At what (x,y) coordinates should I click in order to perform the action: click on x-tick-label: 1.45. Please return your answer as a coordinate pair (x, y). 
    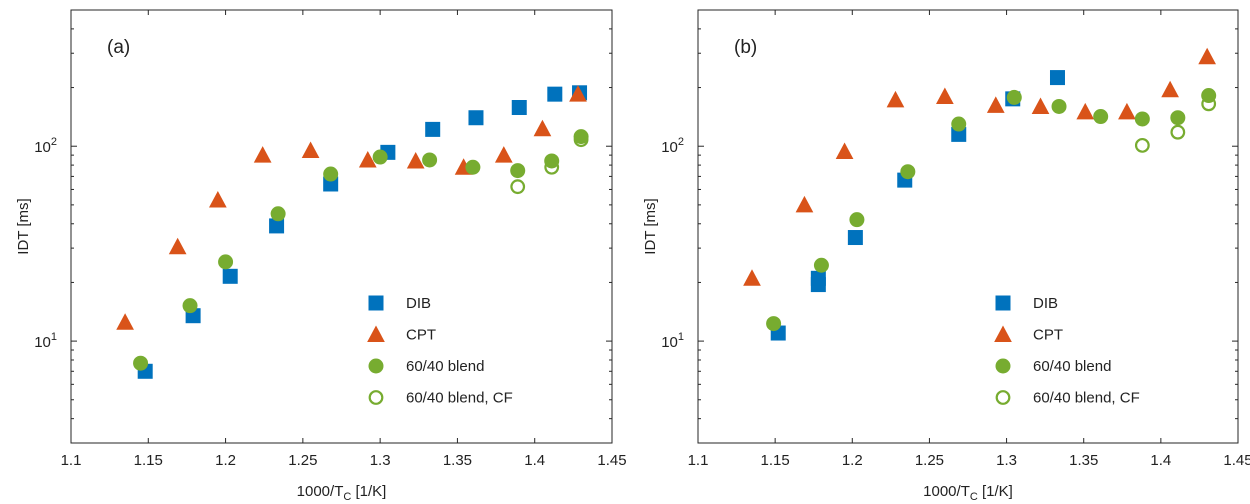
    Looking at the image, I should click on (1236, 460).